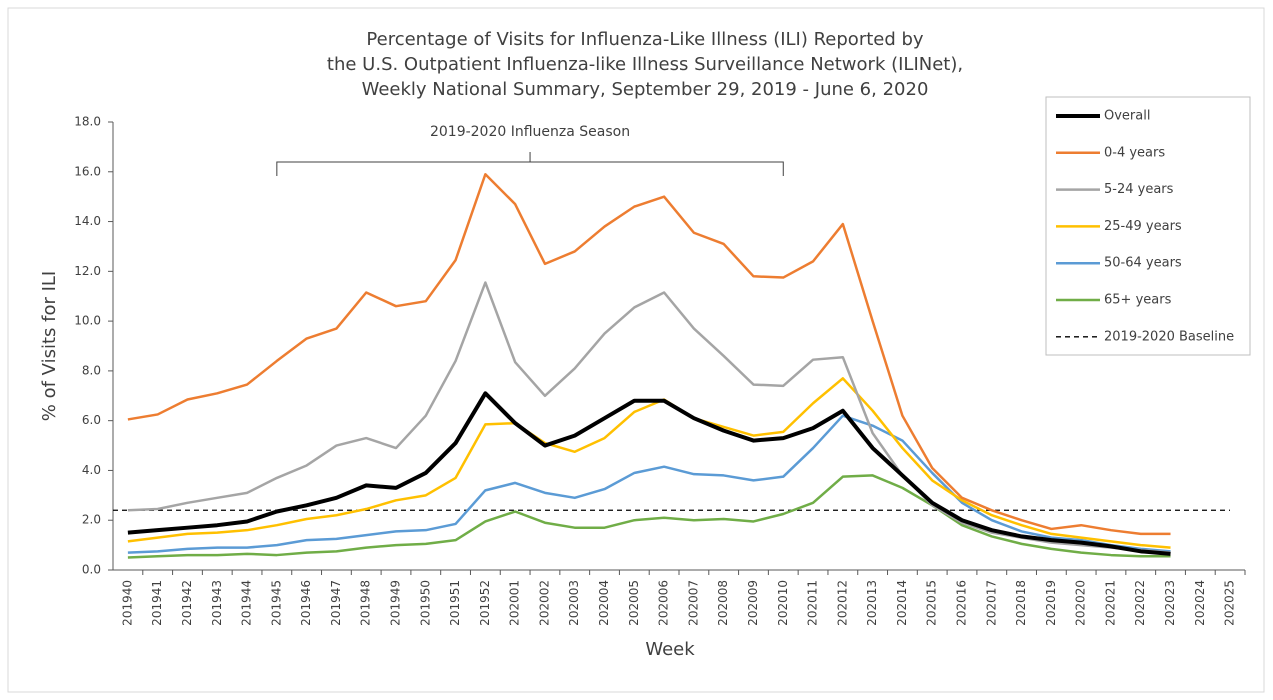 This screenshot has width=1273, height=700. What do you see at coordinates (187, 603) in the screenshot?
I see `x-tick-label: 201942` at bounding box center [187, 603].